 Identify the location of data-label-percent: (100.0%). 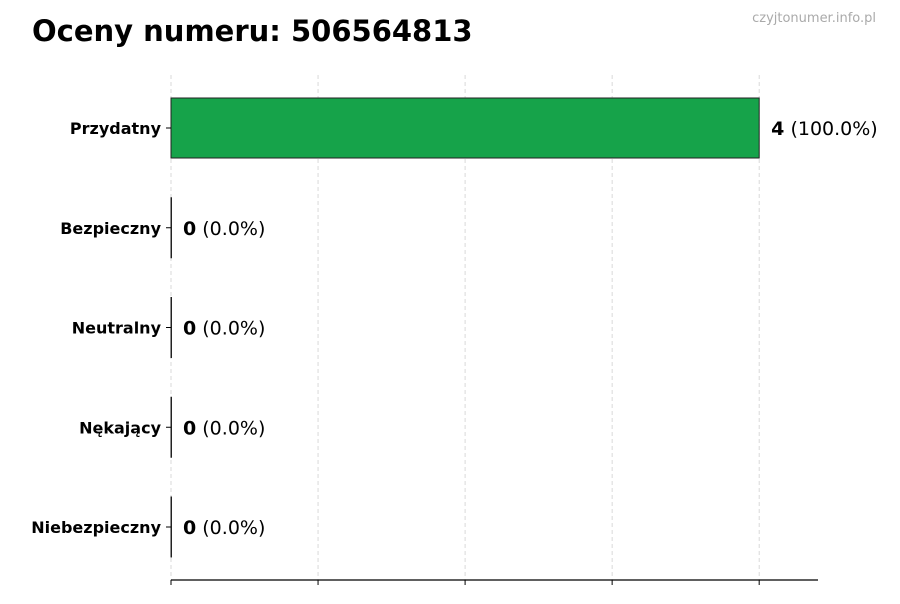
(830, 129).